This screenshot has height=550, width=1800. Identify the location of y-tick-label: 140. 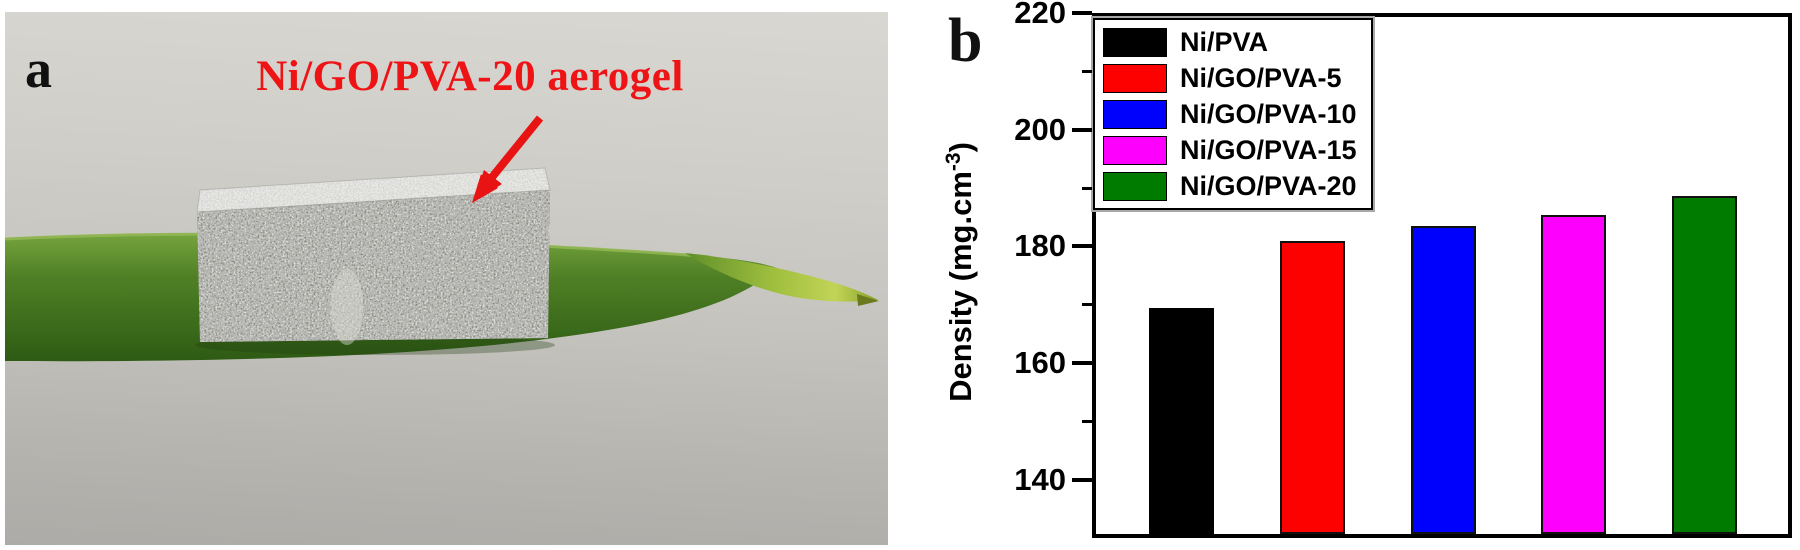
(1040, 479).